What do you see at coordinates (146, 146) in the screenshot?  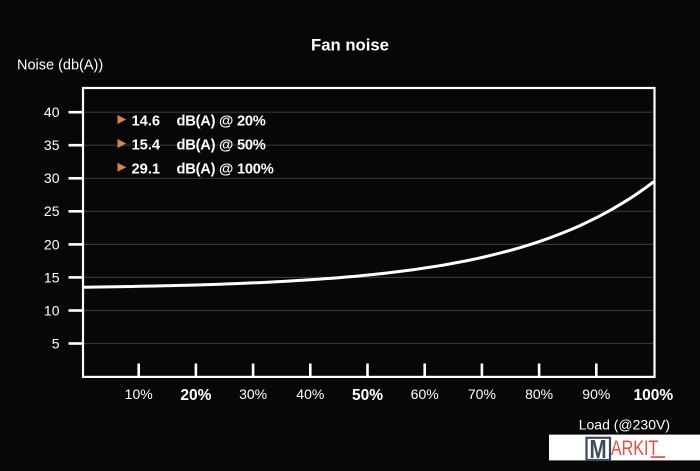 I see `svg-text: 15.4` at bounding box center [146, 146].